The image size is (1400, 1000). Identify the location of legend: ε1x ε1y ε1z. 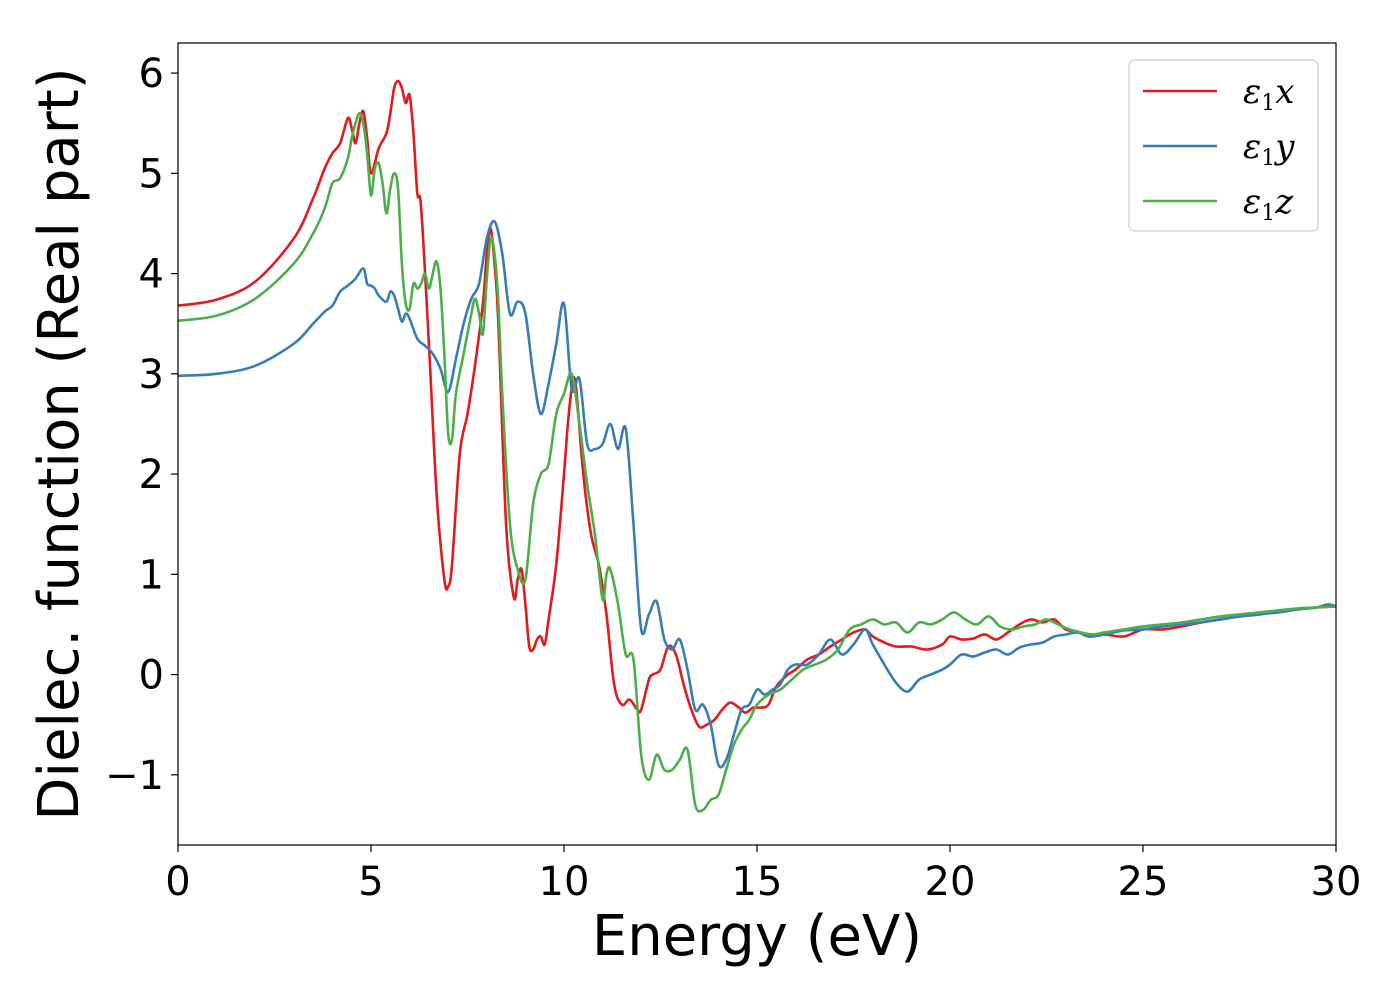
(1223, 145).